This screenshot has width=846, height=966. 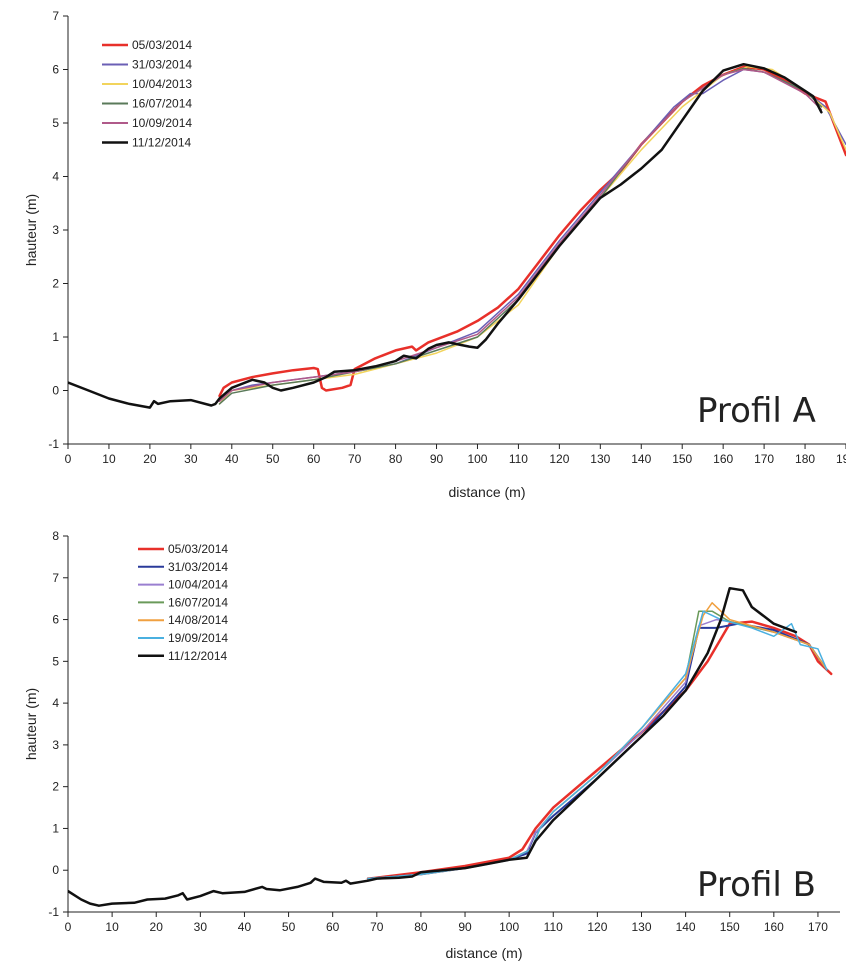 What do you see at coordinates (198, 638) in the screenshot?
I see `chart-1-legend-label-5: 19/09/2014` at bounding box center [198, 638].